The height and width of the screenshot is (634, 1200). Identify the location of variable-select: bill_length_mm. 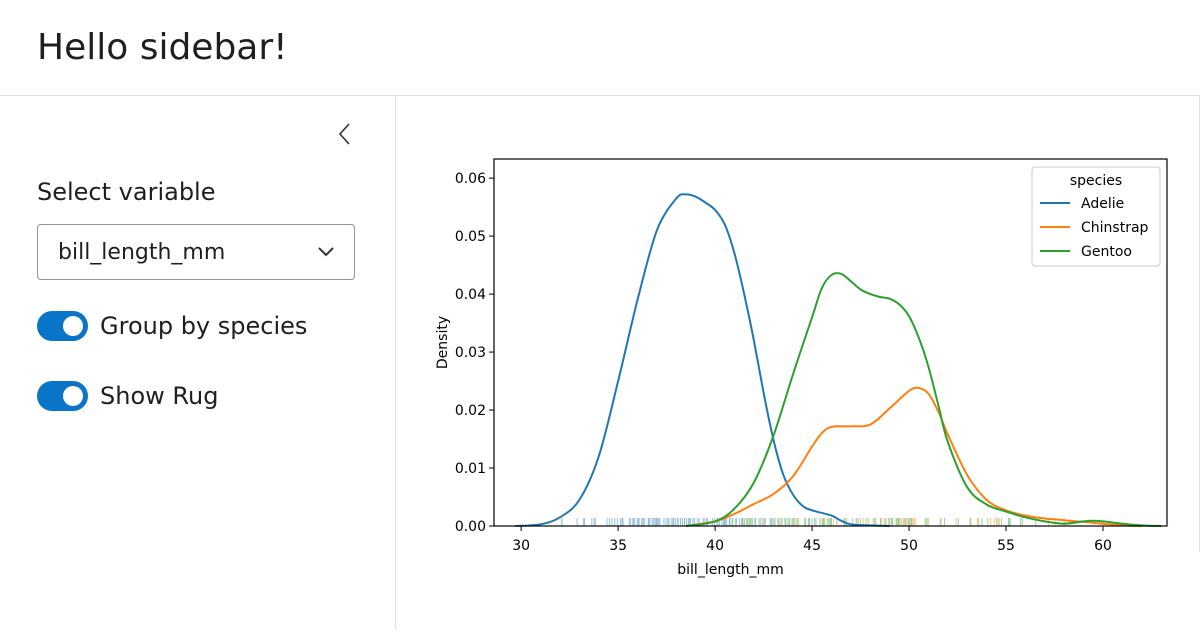
(196, 252).